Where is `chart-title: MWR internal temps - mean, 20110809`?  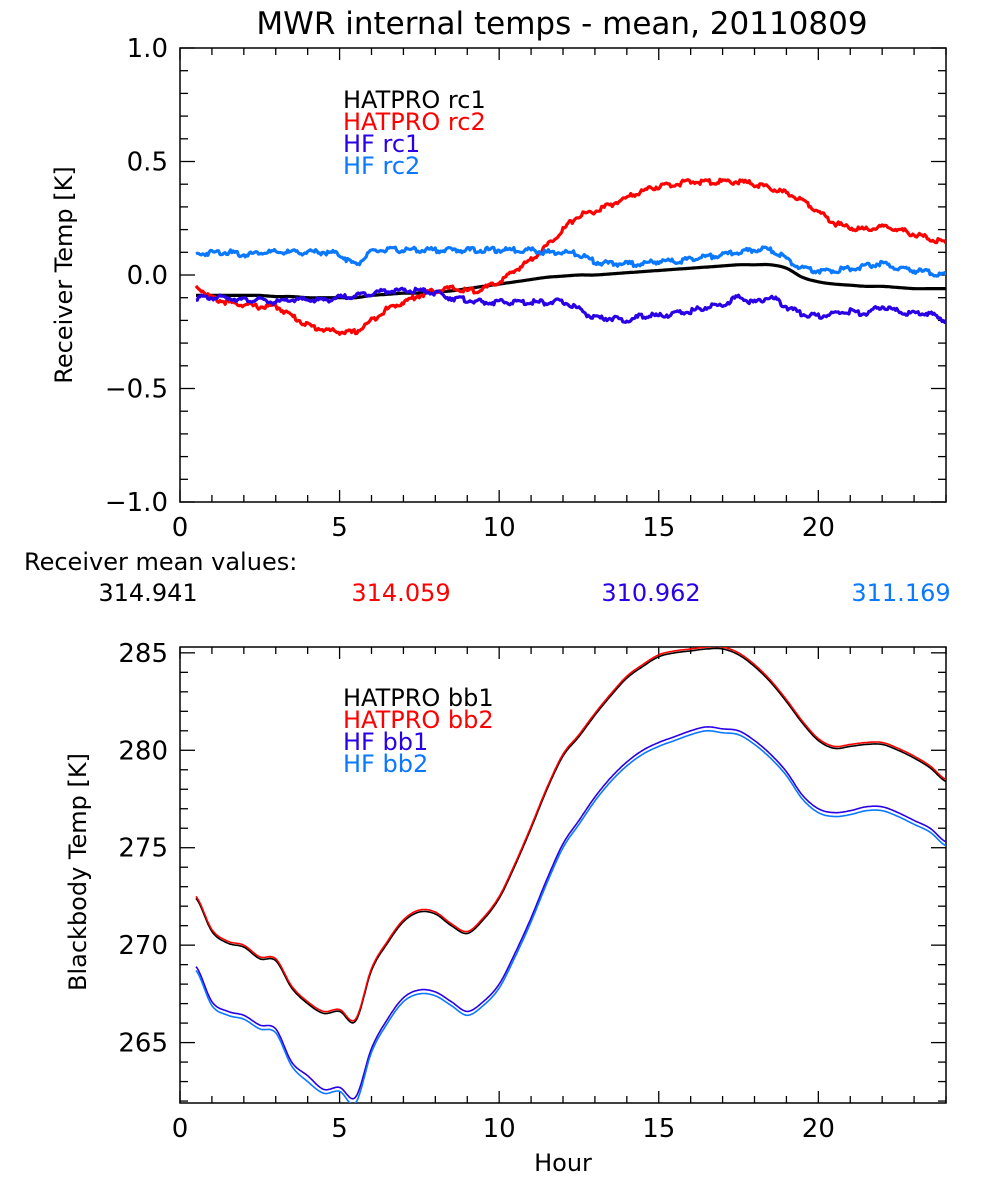
chart-title: MWR internal temps - mean, 20110809 is located at coordinates (561, 24).